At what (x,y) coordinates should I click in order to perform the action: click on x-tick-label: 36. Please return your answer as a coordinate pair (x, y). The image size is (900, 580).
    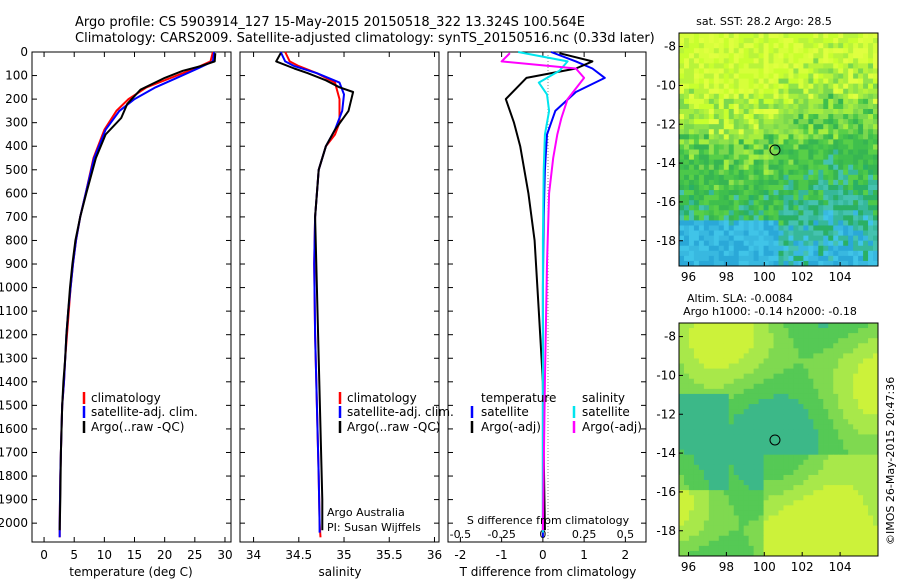
    Looking at the image, I should click on (434, 555).